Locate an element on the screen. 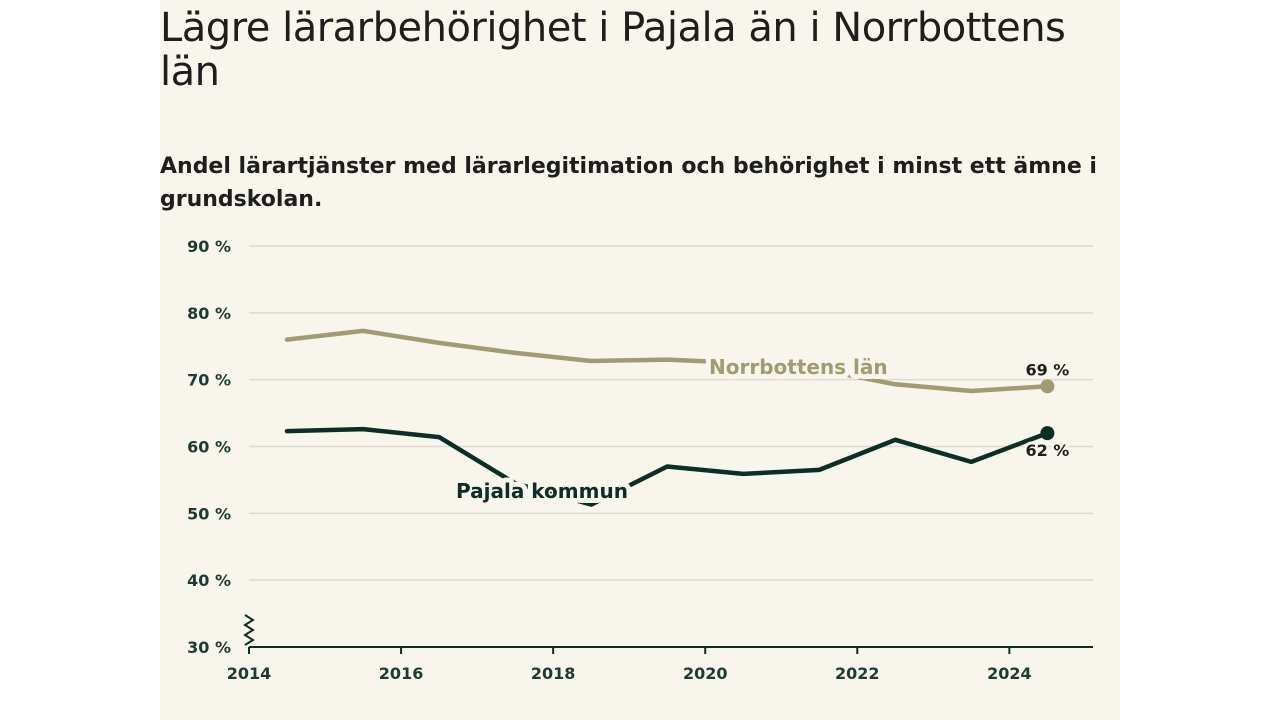  x-tick-label: 2020 is located at coordinates (705, 673).